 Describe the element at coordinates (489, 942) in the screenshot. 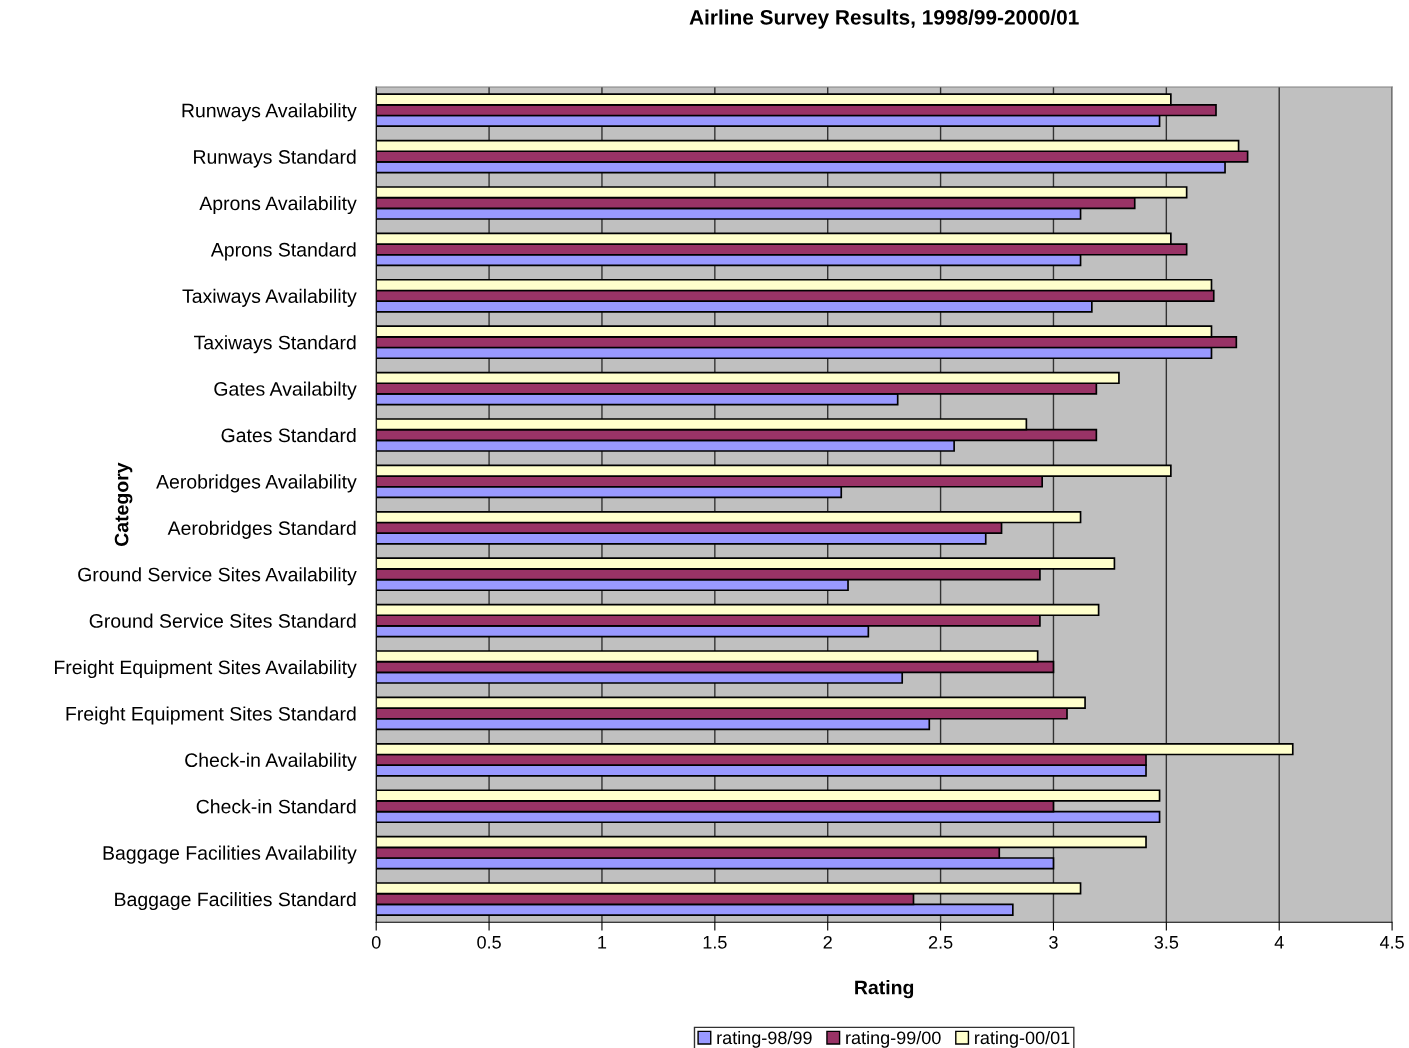

I see `x-tick-label: 0.5` at that location.